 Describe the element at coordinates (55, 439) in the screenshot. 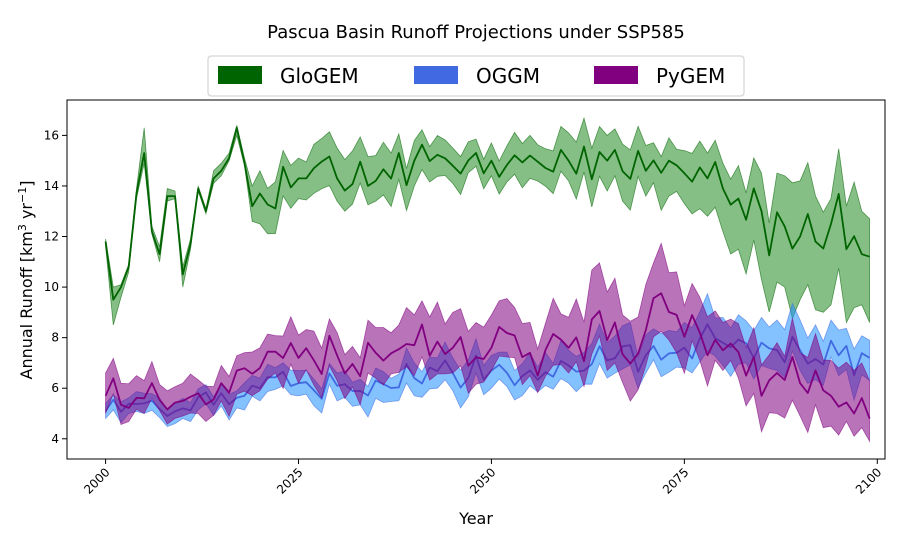

I see `y-tick-label-4: 4` at that location.